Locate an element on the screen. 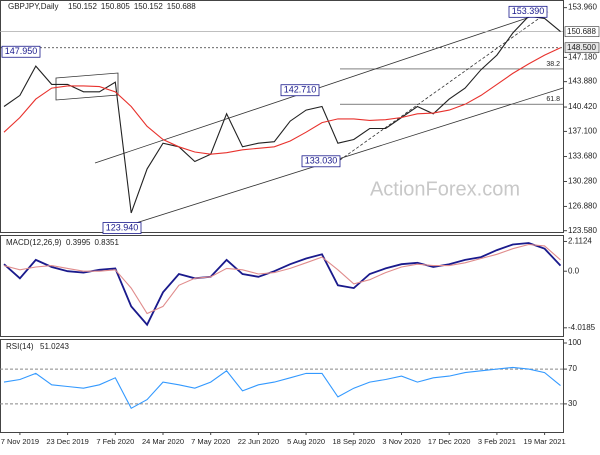  y-tick-label: 133.680 is located at coordinates (582, 156).